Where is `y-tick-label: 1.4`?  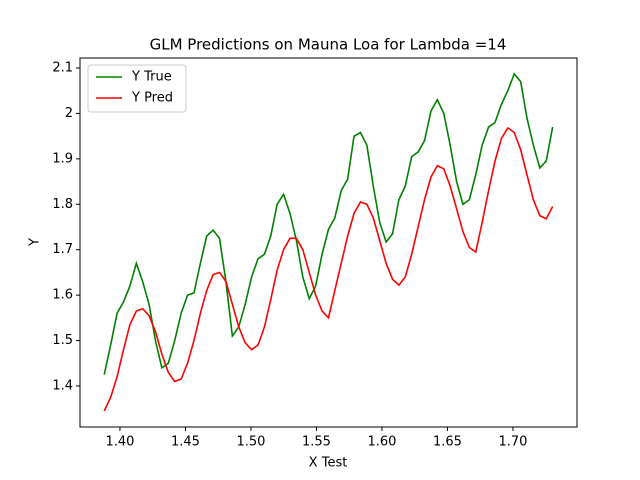
y-tick-label: 1.4 is located at coordinates (62, 385).